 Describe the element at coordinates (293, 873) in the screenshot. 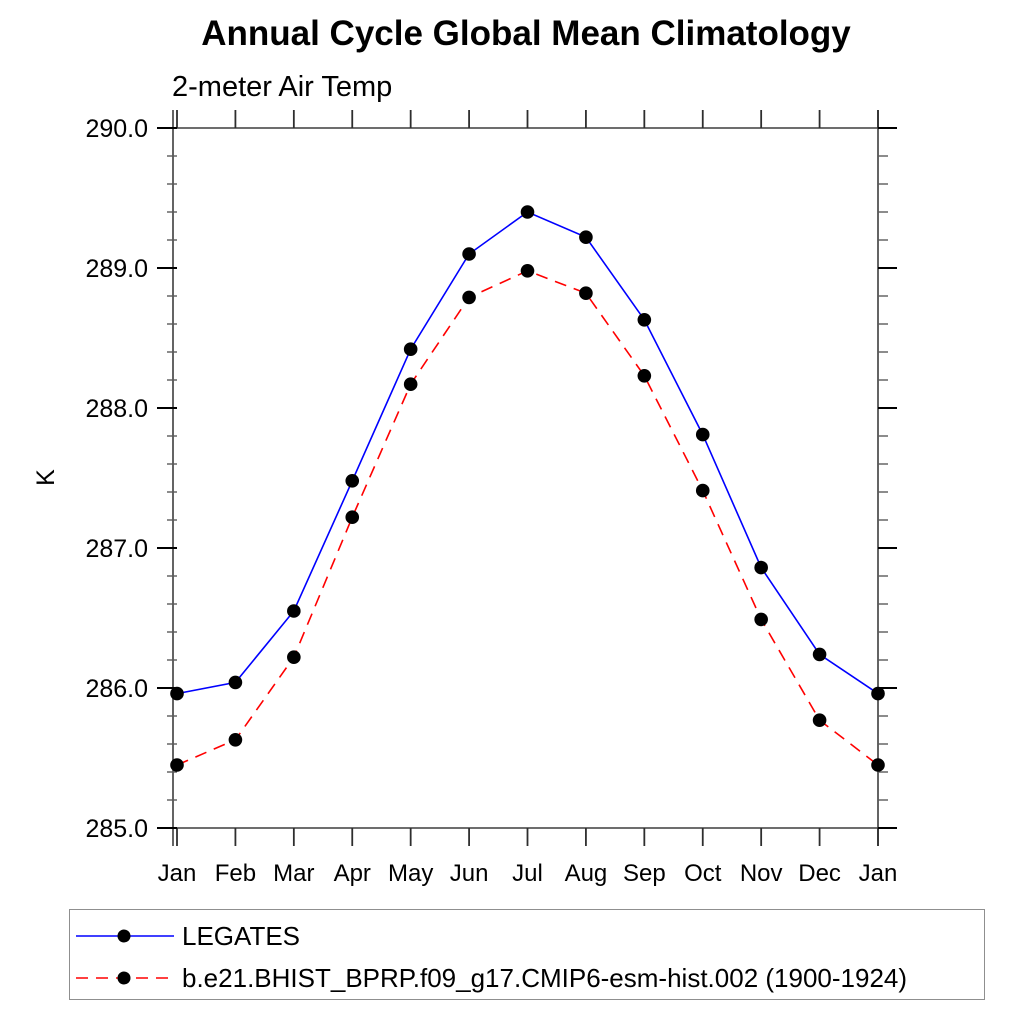

I see `x-tick-label: Mar` at that location.